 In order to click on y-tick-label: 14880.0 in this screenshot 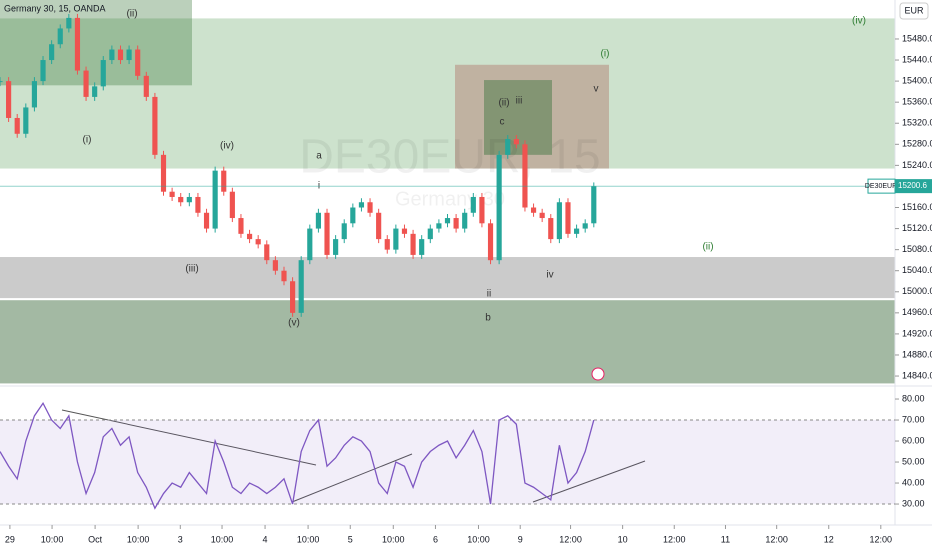, I will do `click(917, 354)`.